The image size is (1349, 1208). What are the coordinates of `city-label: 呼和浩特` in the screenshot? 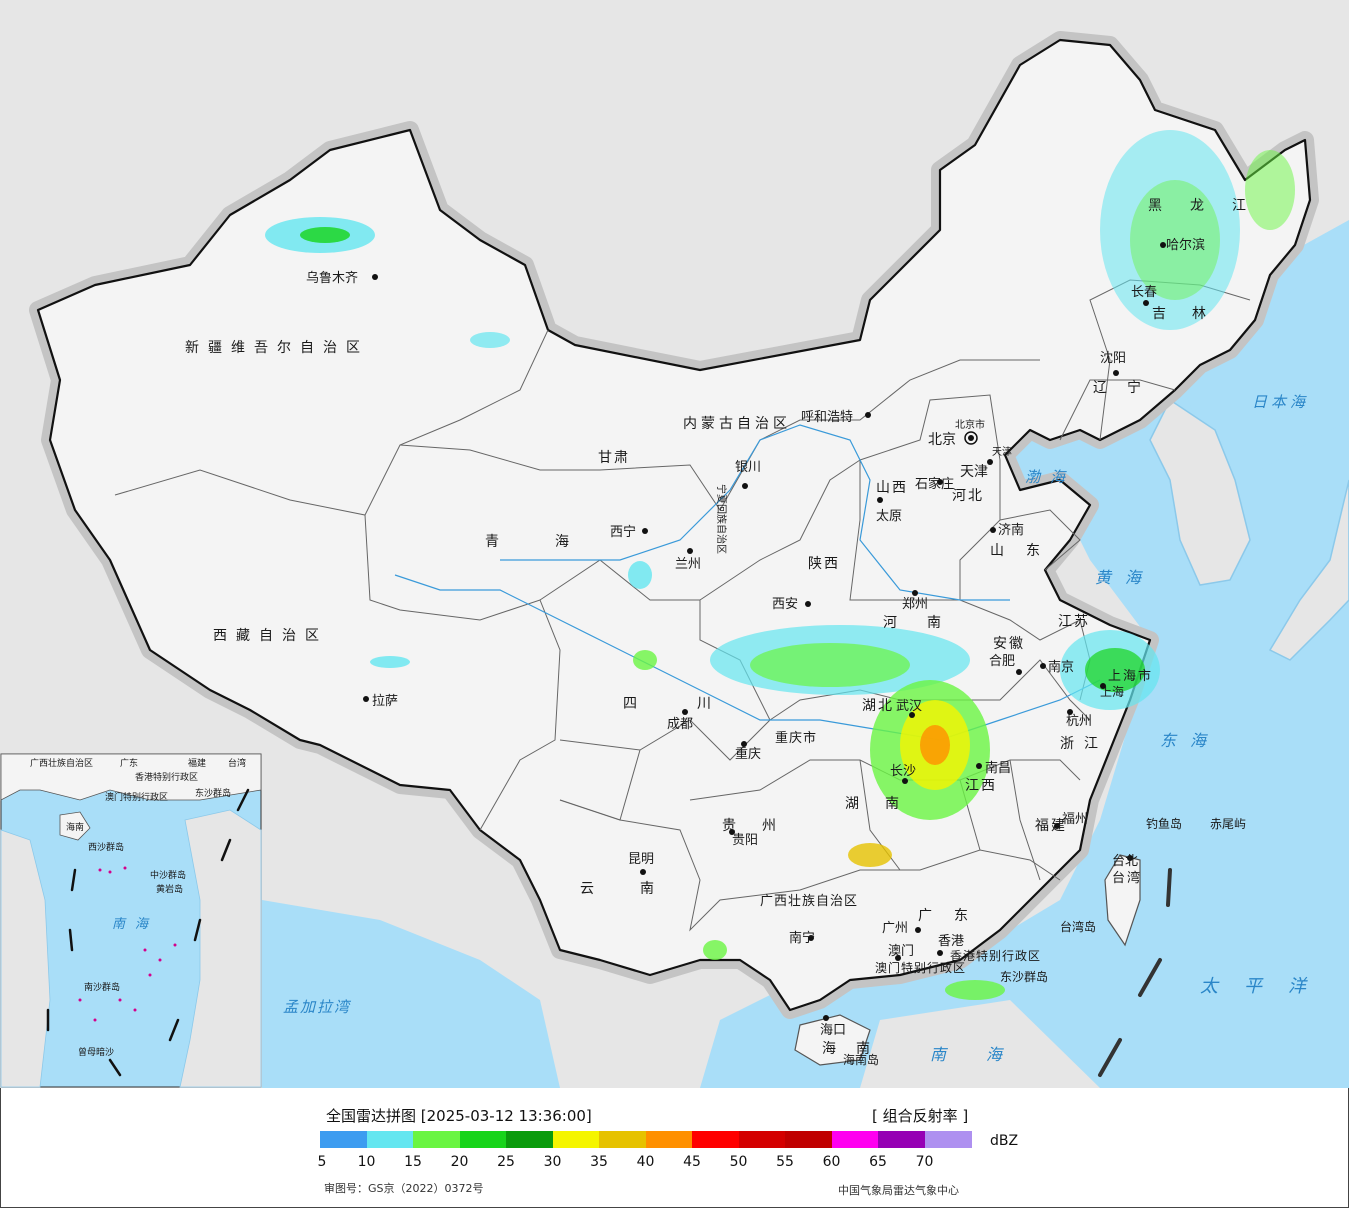 It's located at (827, 417).